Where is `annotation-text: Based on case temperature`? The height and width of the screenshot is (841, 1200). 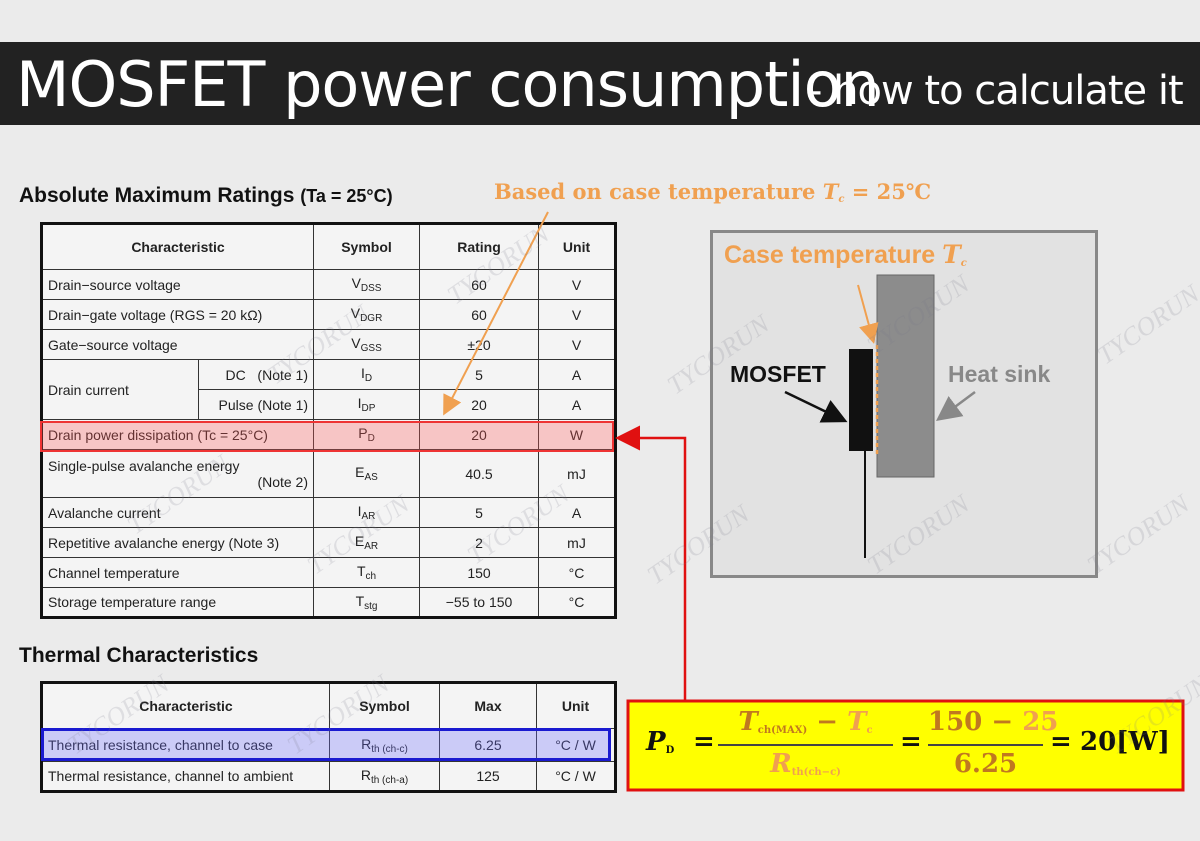
annotation-text: Based on case temperature is located at coordinates (655, 191).